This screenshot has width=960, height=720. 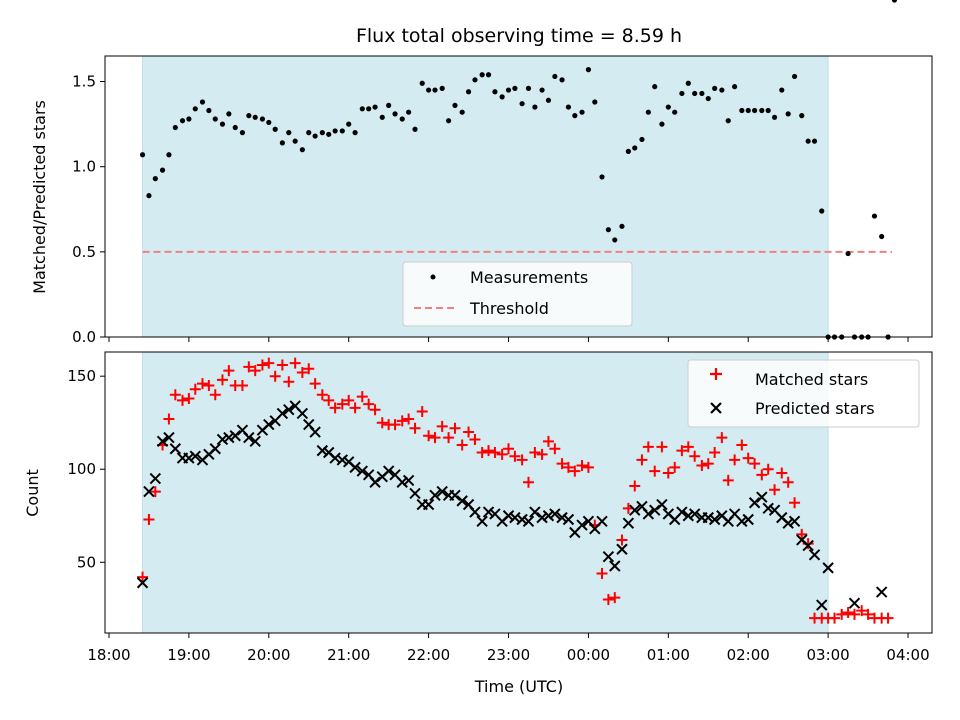 I want to click on legend-measurements-label: Measurements, so click(x=529, y=277).